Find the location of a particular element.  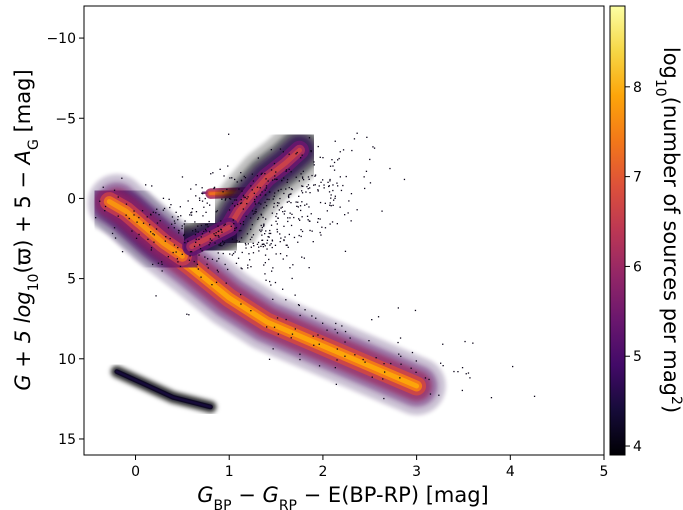

x-tick-label: 2 is located at coordinates (322, 472).